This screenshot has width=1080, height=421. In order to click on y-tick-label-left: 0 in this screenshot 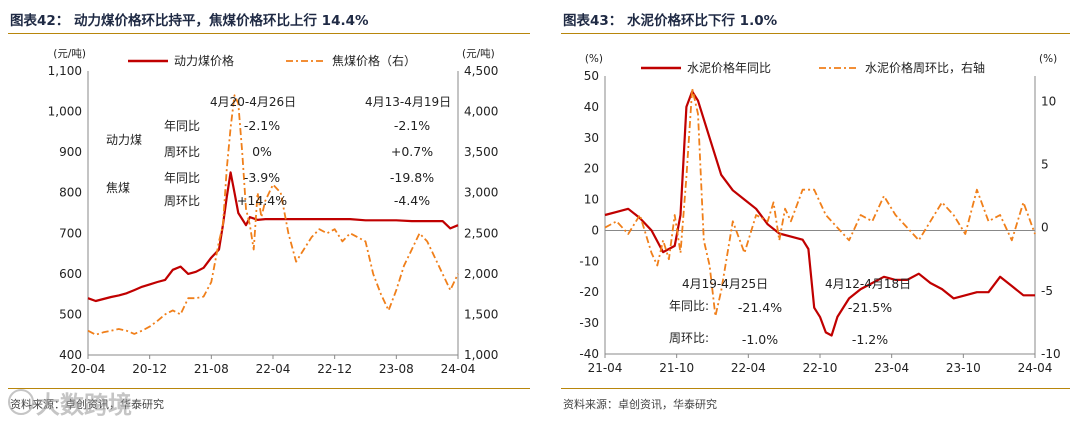, I will do `click(595, 230)`.